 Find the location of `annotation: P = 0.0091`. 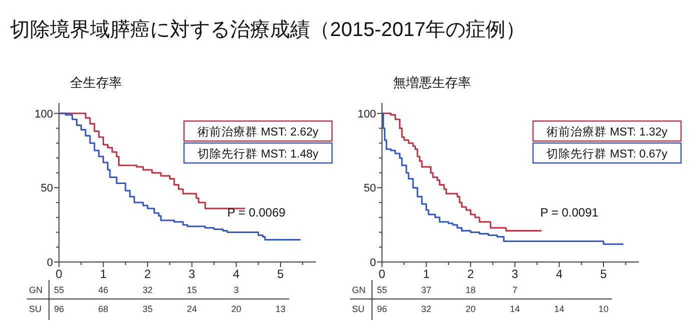

annotation: P = 0.0091 is located at coordinates (569, 212).